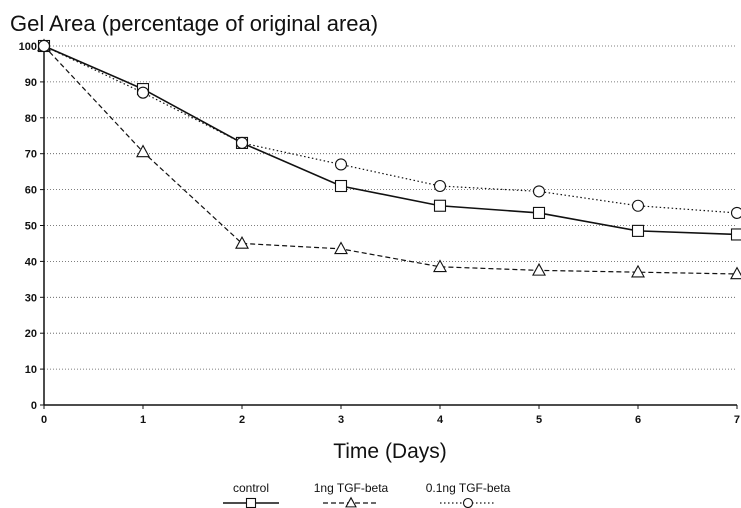 The height and width of the screenshot is (508, 741). Describe the element at coordinates (31, 262) in the screenshot. I see `y-tick-label-40: 40` at that location.